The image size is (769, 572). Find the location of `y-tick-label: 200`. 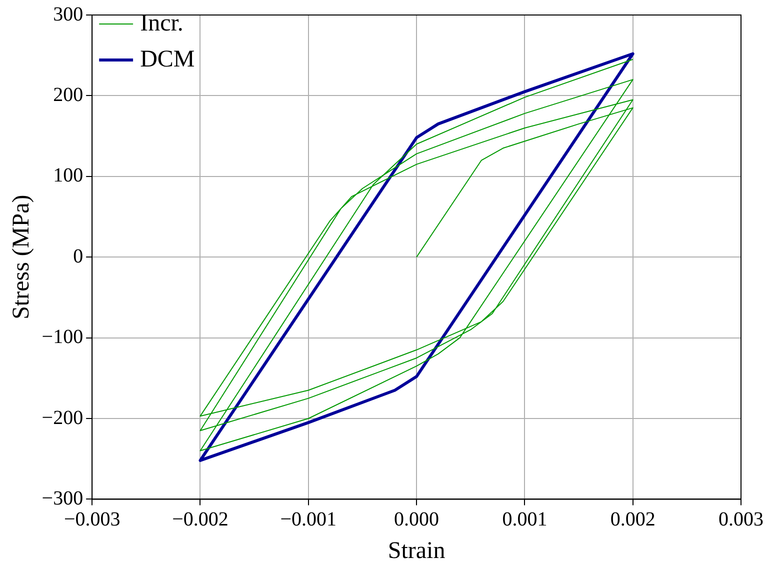

y-tick-label: 200 is located at coordinates (68, 95).